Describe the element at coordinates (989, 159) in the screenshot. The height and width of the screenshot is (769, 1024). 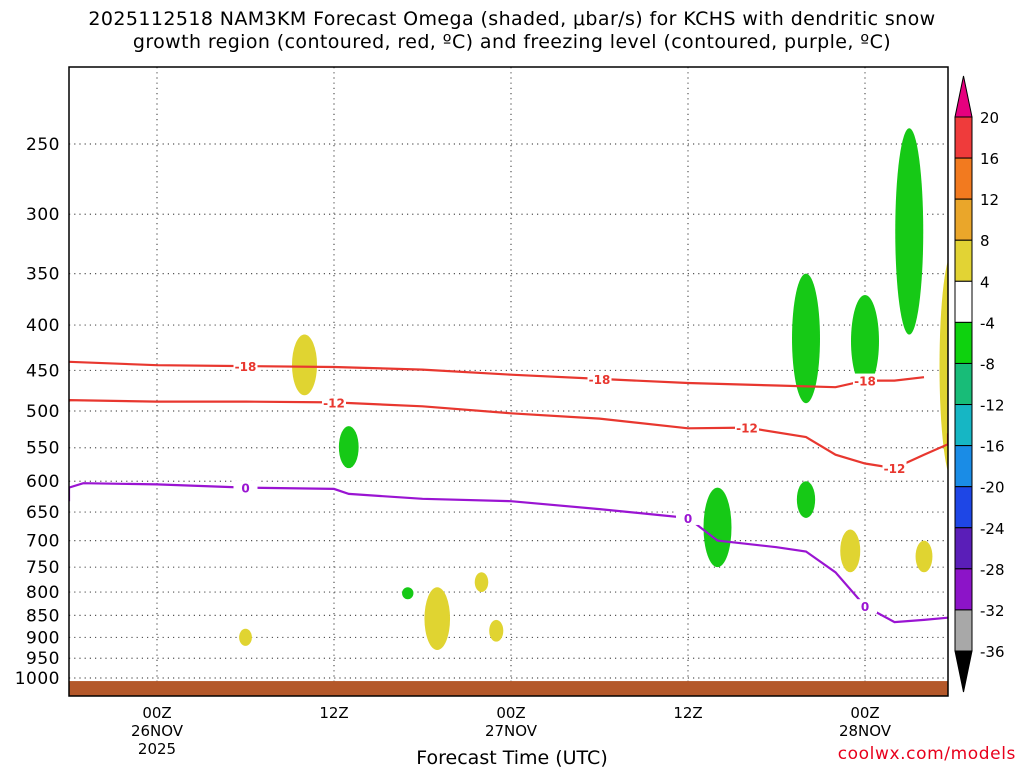
I see `colorbar-label: 16` at that location.